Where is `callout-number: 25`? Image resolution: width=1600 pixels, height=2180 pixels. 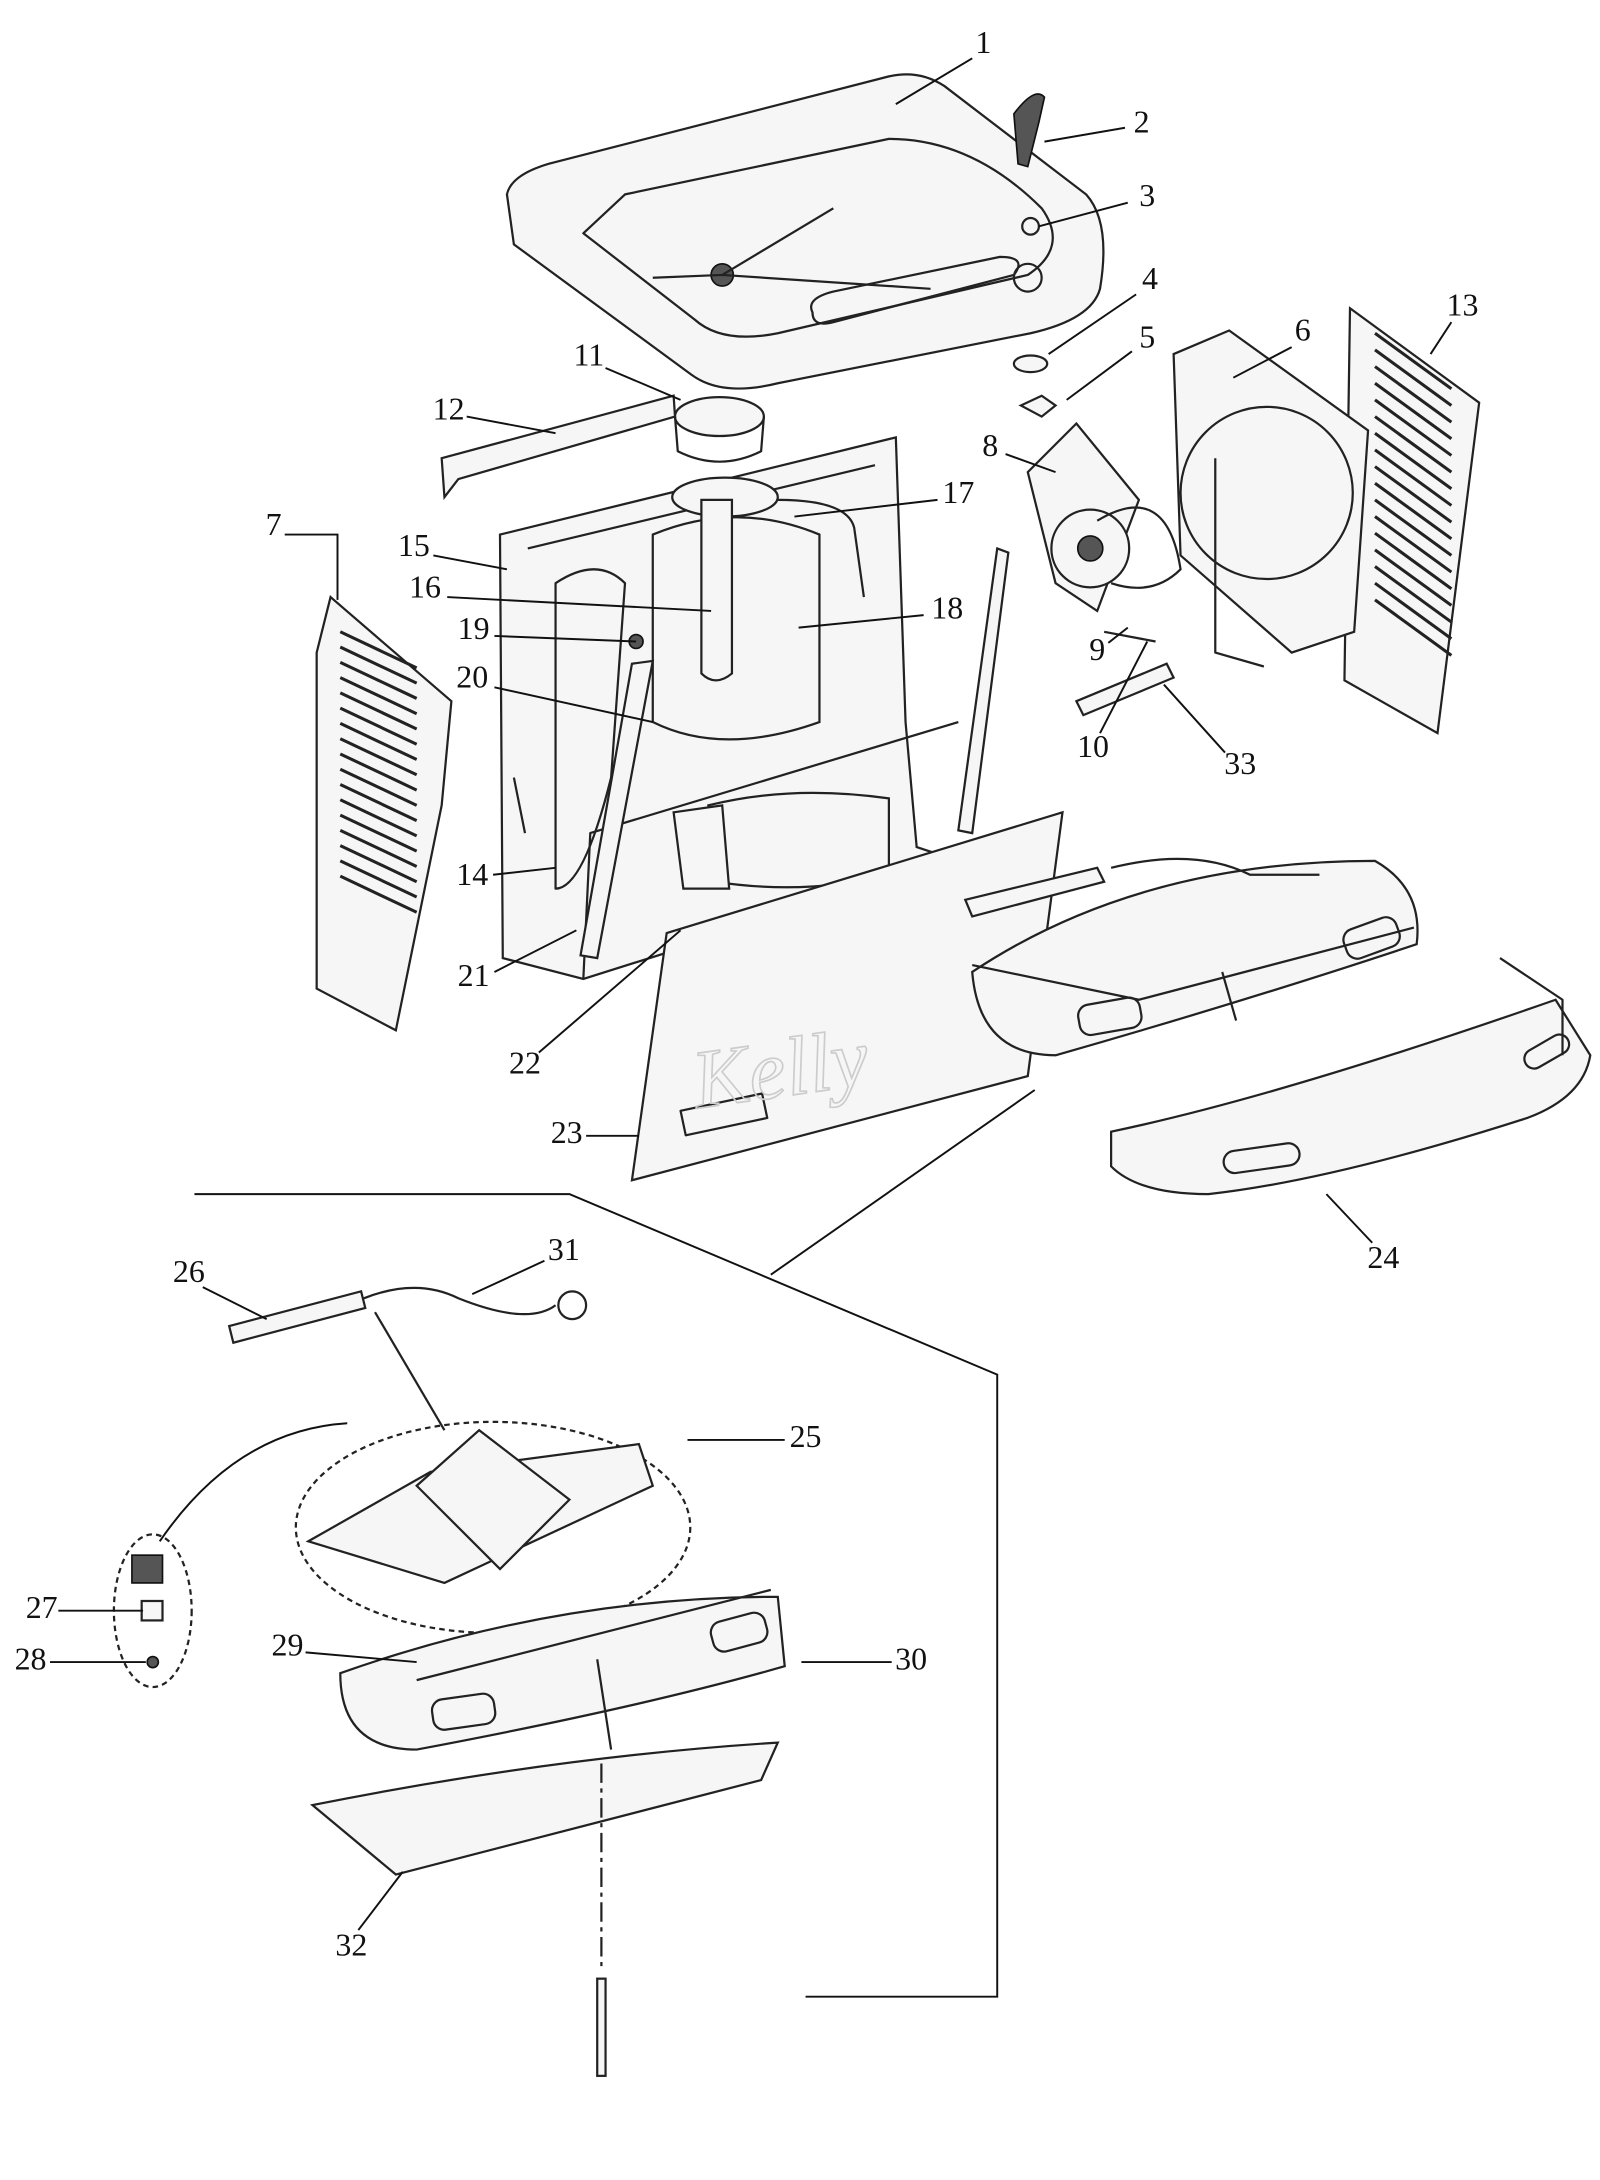
callout-number: 25 is located at coordinates (806, 1436).